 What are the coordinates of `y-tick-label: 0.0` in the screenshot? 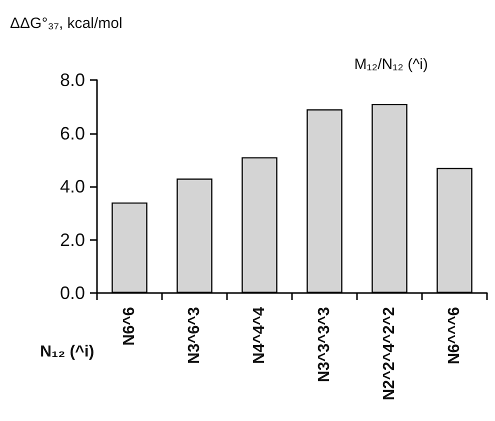 It's located at (72, 293).